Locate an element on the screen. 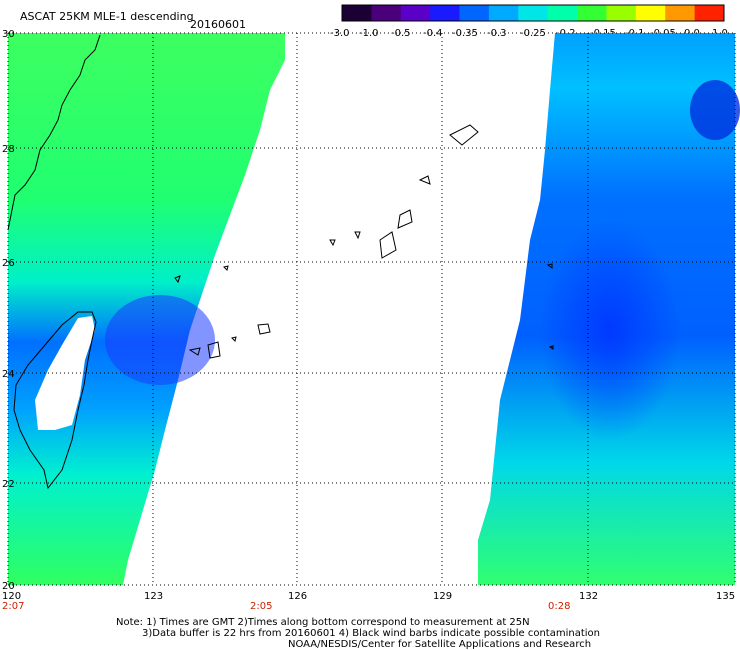  lon-tick-label: 132 is located at coordinates (588, 596).